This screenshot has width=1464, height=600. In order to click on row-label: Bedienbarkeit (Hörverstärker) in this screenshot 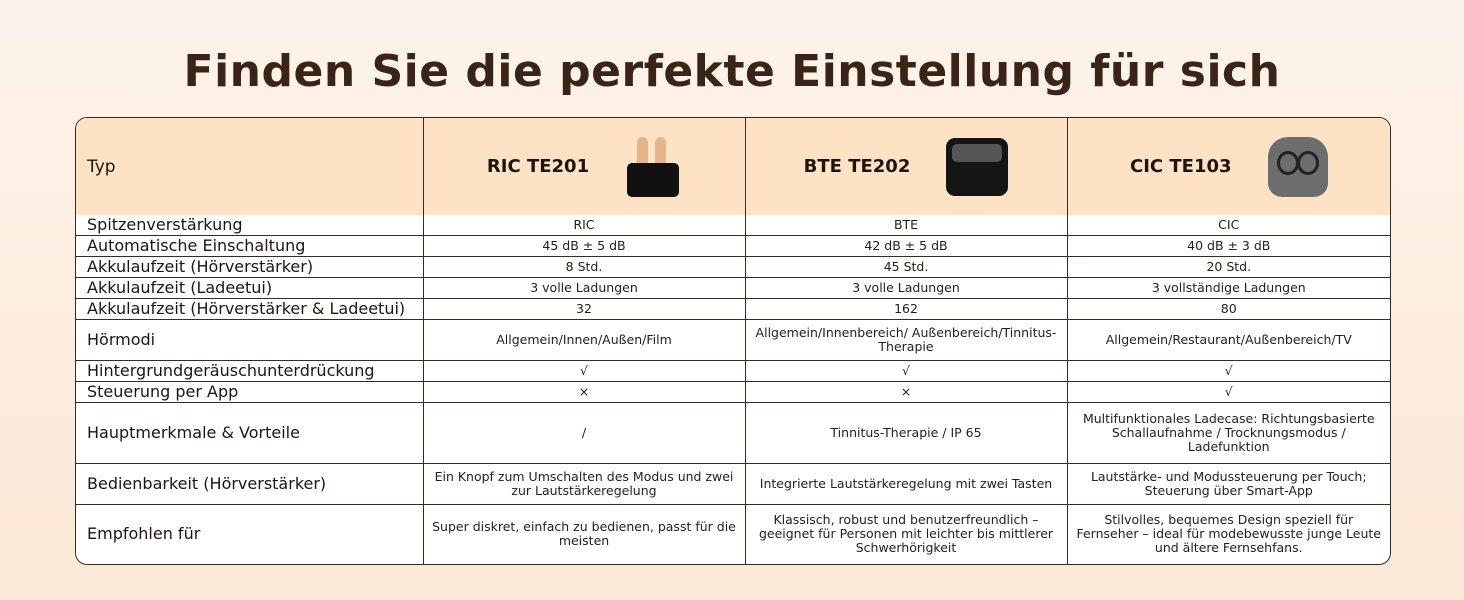, I will do `click(250, 483)`.